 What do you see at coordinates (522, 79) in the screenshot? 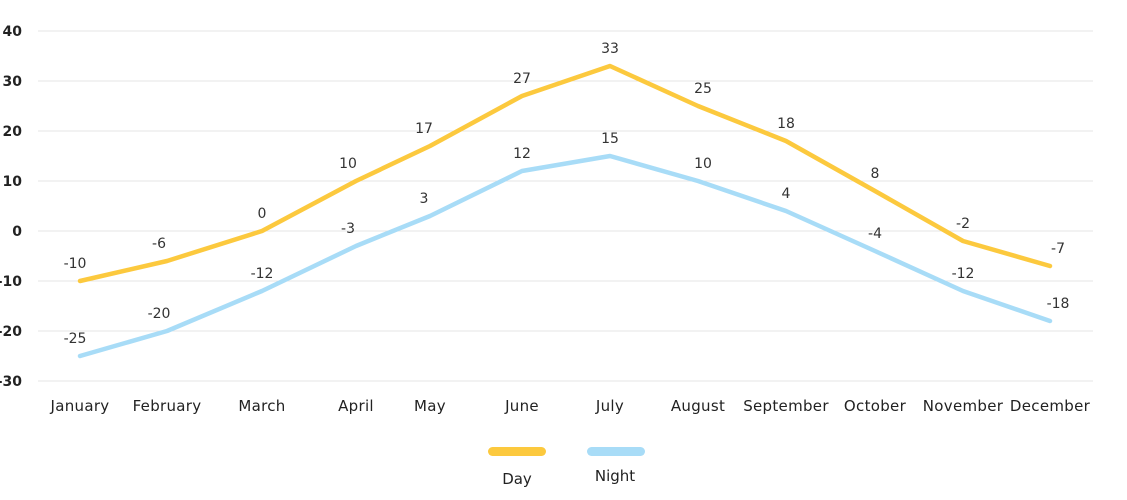
I see `data-label-day: 27` at bounding box center [522, 79].